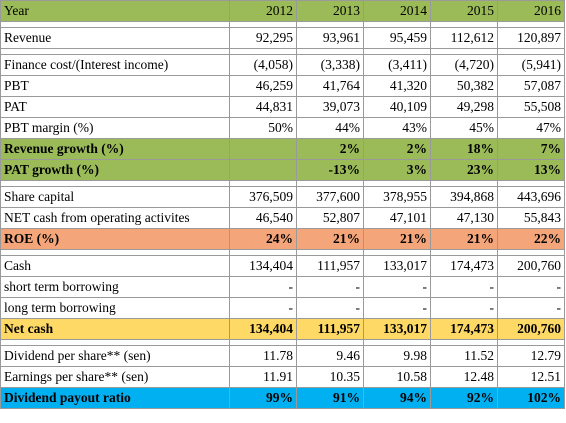  Describe the element at coordinates (464, 65) in the screenshot. I see `value-cell: (4,720)` at that location.